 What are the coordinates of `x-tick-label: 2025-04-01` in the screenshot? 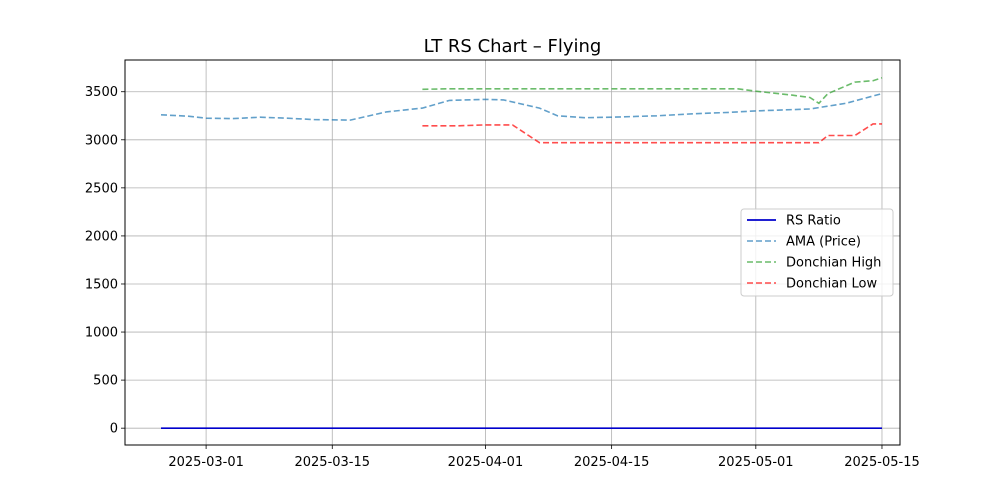 It's located at (486, 462).